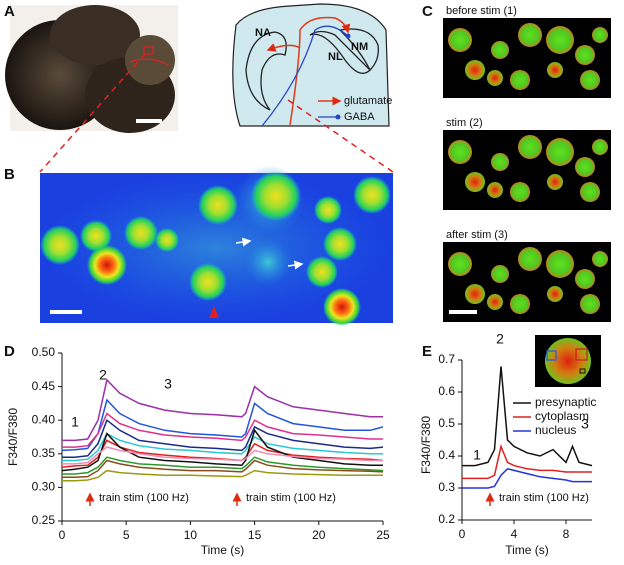  I want to click on region-label: NM, so click(359, 47).